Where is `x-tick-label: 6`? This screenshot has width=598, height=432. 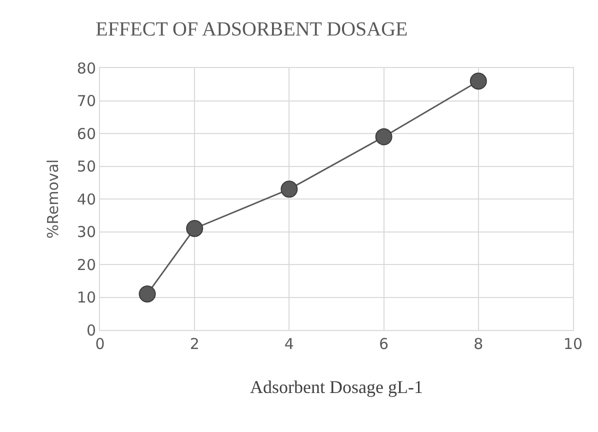
x-tick-label: 6 is located at coordinates (384, 344).